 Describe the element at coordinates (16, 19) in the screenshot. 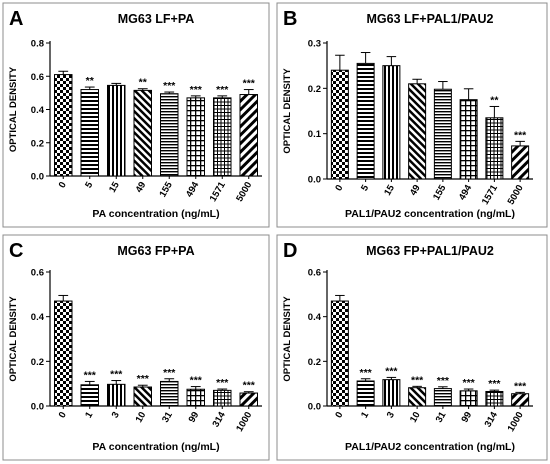

I see `panel-letter: A` at that location.